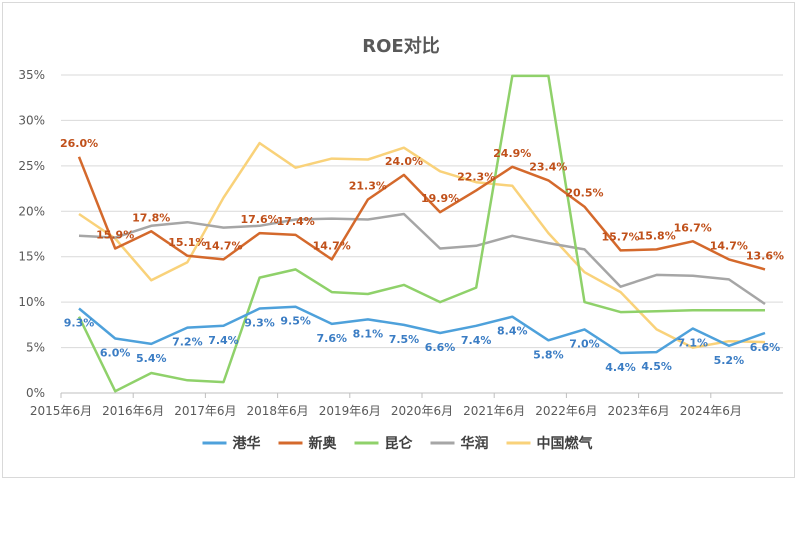 This screenshot has width=800, height=534. Describe the element at coordinates (404, 339) in the screenshot. I see `data-label: 7.5%` at that location.